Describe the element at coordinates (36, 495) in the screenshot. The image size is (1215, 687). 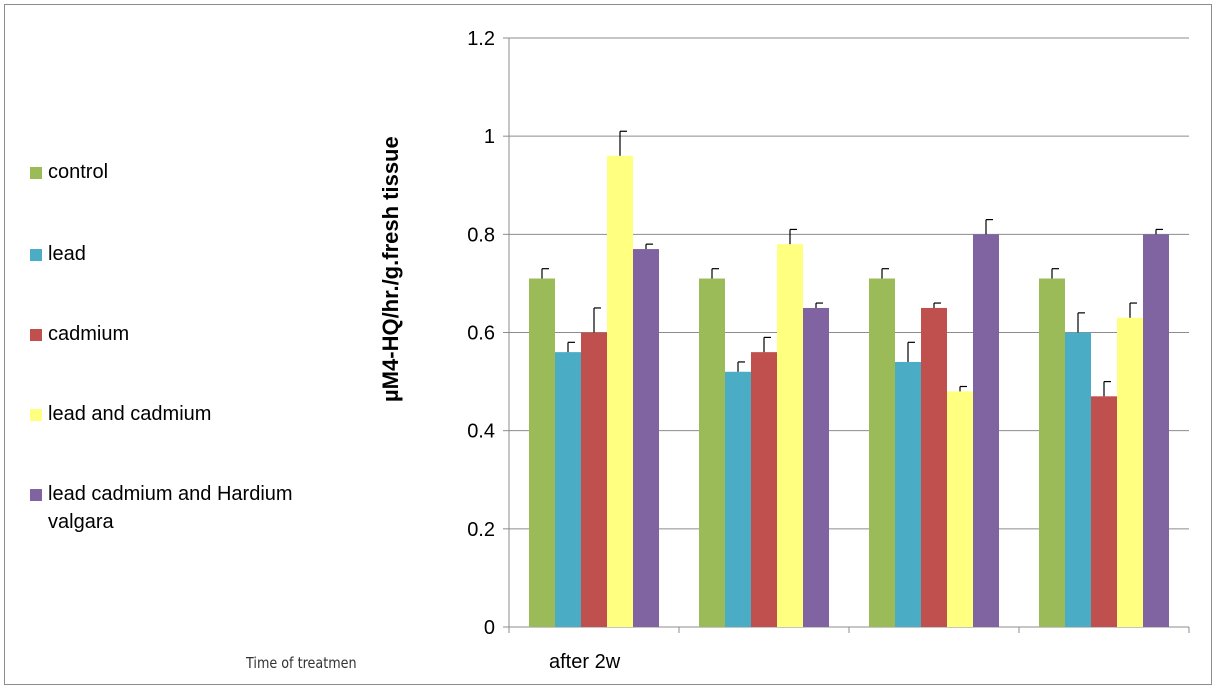
I see `legend-swatch-lead-cadmium-hardium` at that location.